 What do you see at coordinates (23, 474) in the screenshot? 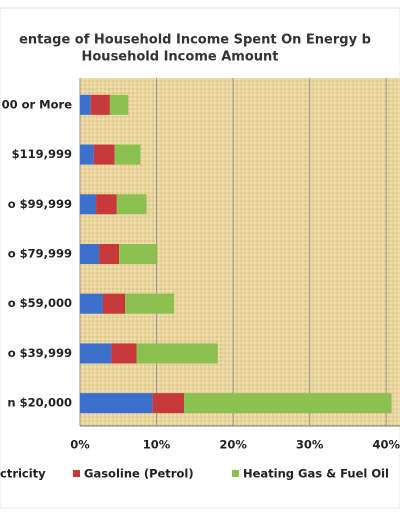
I see `legend-label: ctricity` at bounding box center [23, 474].